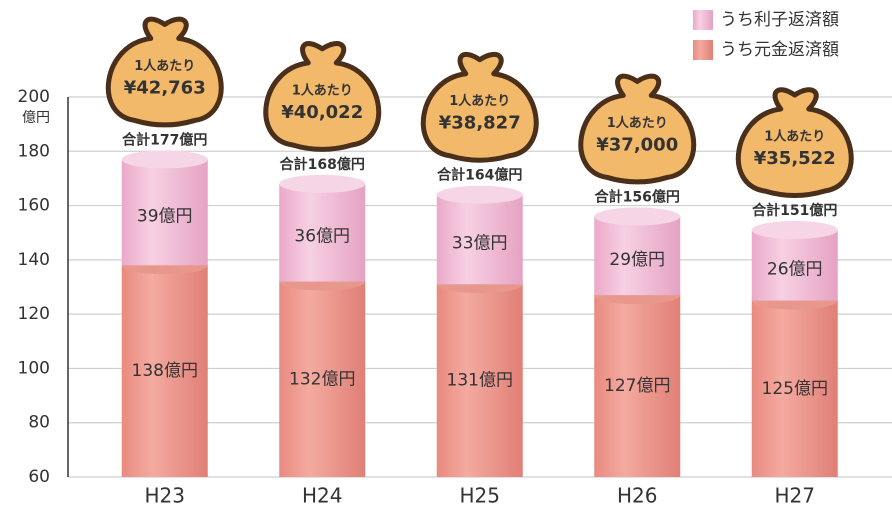  I want to click on total-label: 合計168億円, so click(322, 164).